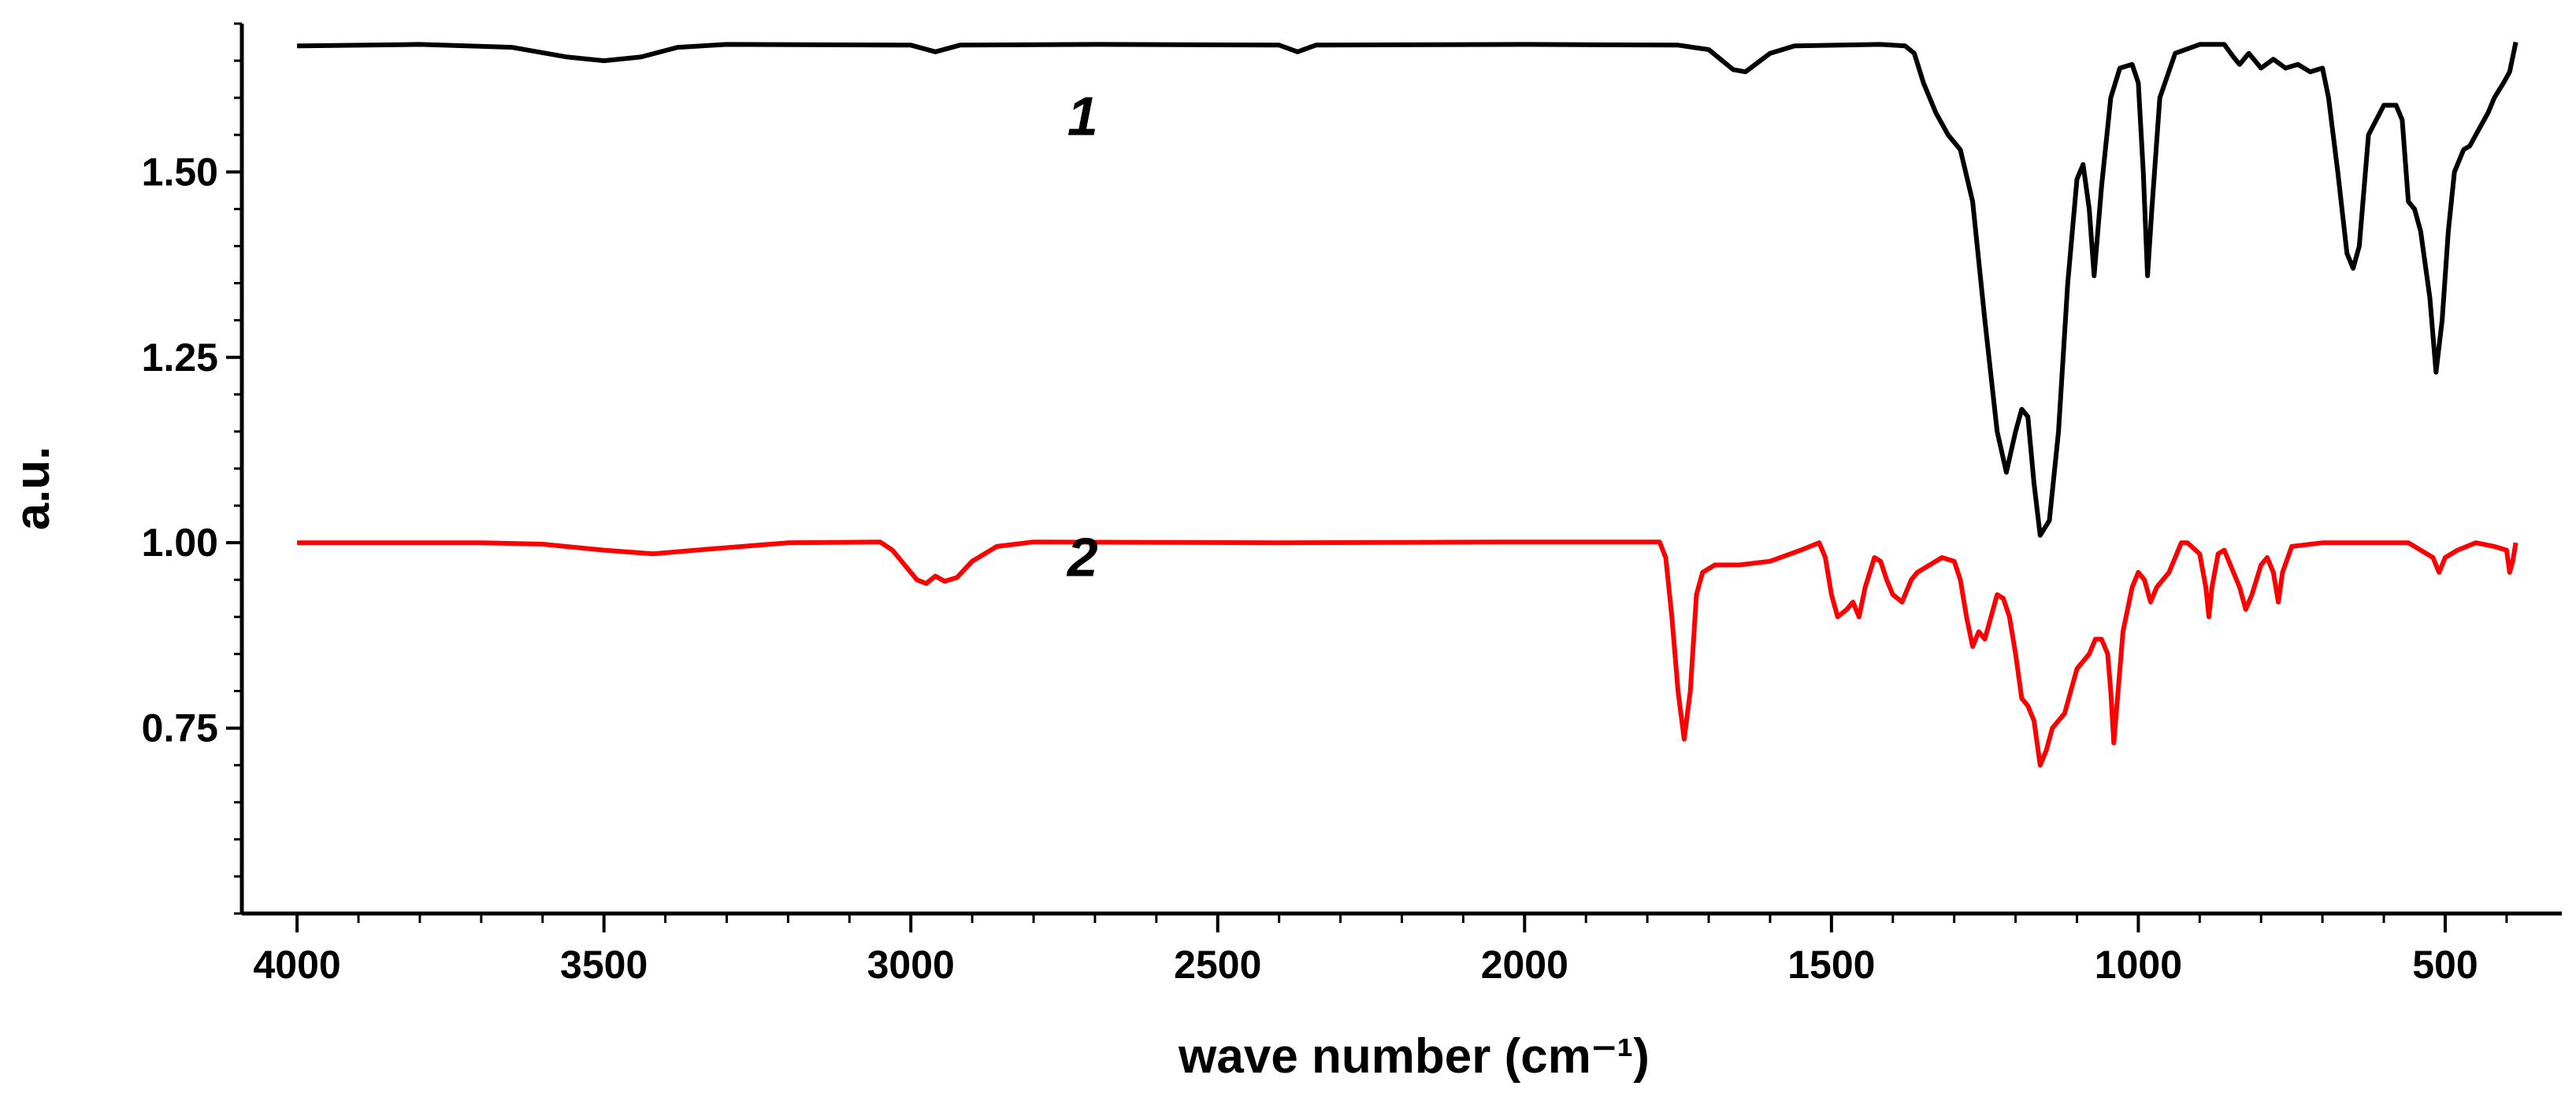  Describe the element at coordinates (1082, 558) in the screenshot. I see `series-label-2: 2` at that location.